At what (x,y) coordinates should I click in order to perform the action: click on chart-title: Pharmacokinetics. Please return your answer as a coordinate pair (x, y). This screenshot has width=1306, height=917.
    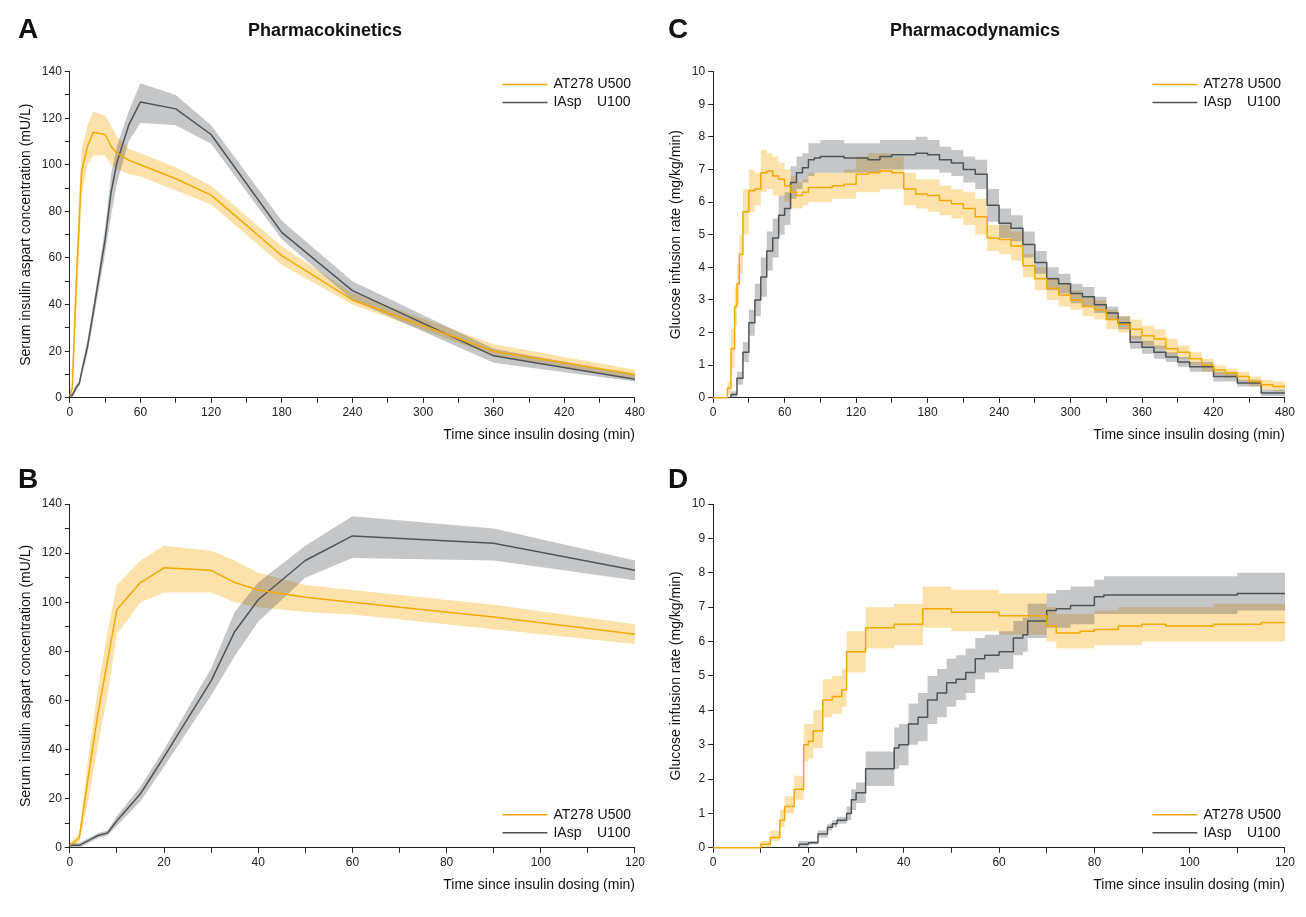
    Looking at the image, I should click on (325, 29).